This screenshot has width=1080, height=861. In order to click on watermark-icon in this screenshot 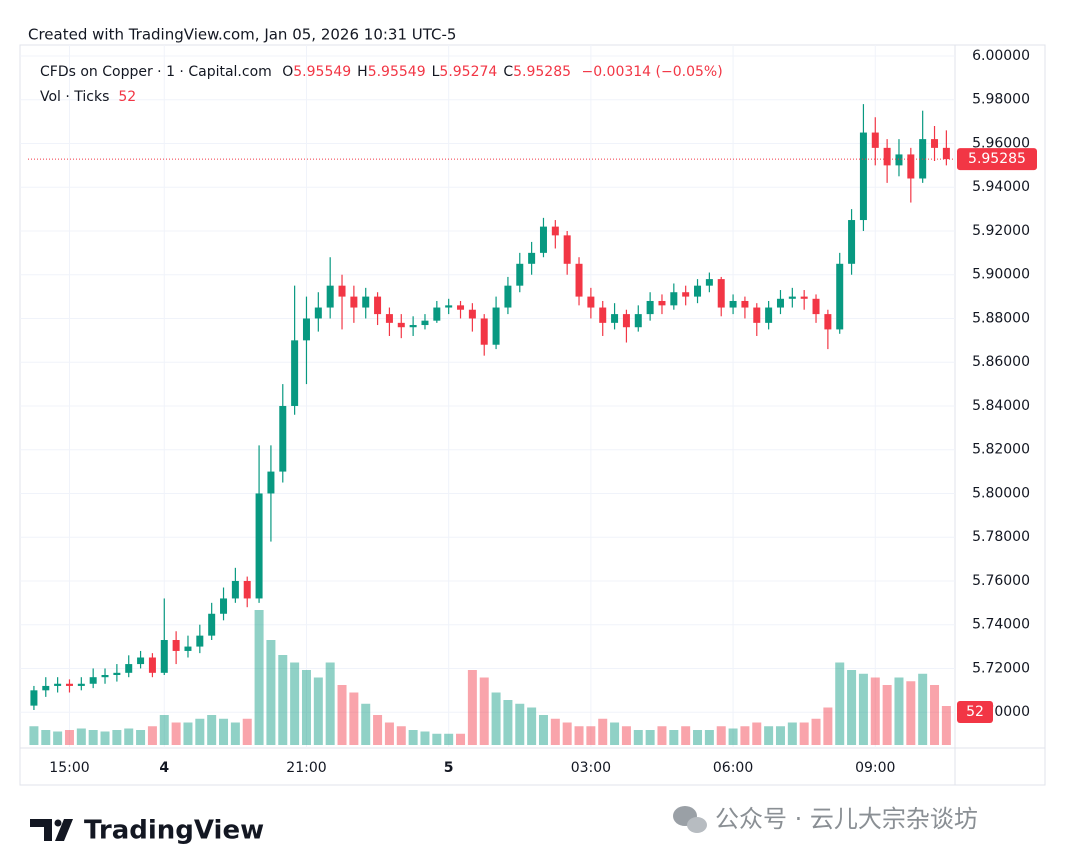, I will do `click(690, 819)`.